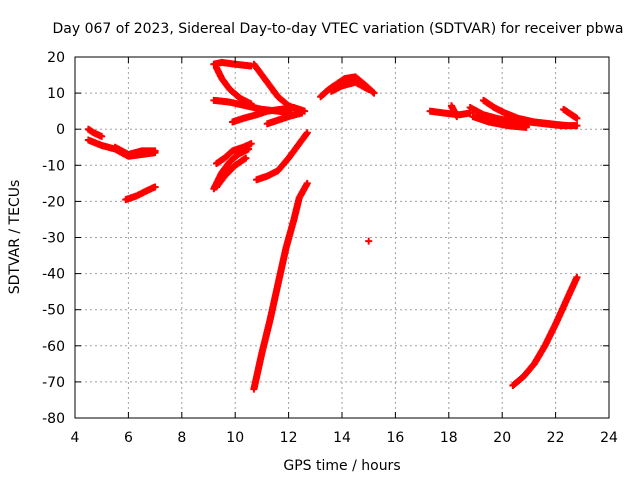 The height and width of the screenshot is (480, 640). What do you see at coordinates (56, 58) in the screenshot?
I see `y-tick-label: 20` at bounding box center [56, 58].